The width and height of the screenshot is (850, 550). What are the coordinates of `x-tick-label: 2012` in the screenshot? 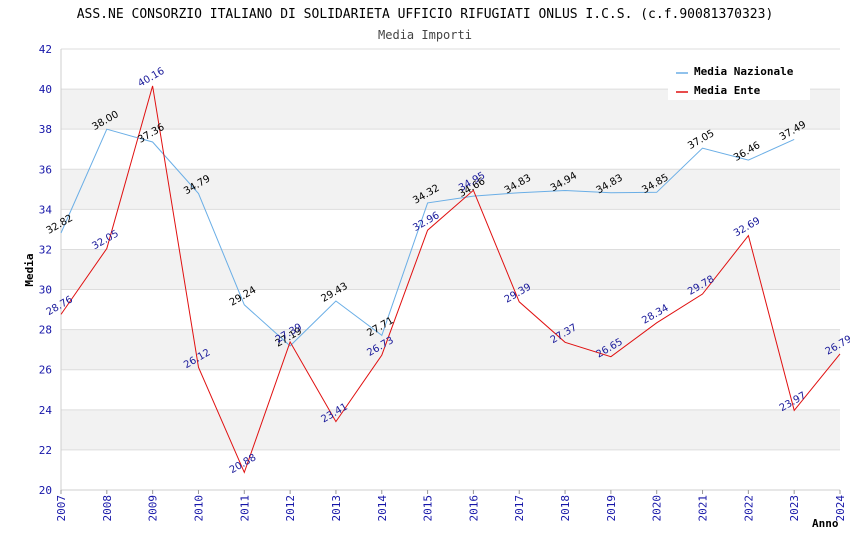 It's located at (290, 508).